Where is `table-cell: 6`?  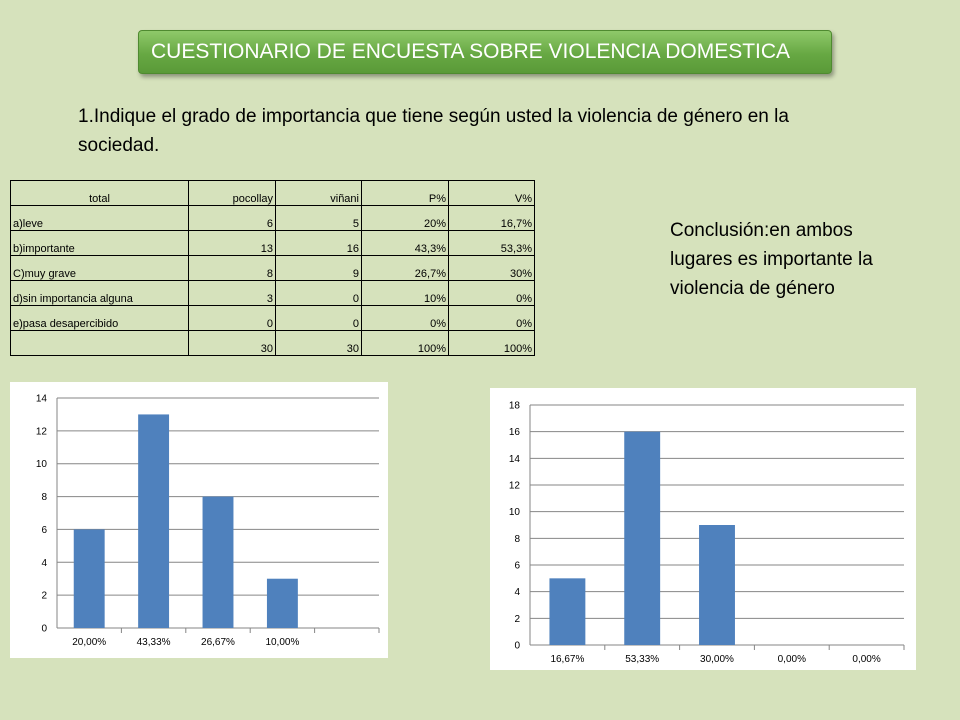
table-cell: 6 is located at coordinates (232, 218).